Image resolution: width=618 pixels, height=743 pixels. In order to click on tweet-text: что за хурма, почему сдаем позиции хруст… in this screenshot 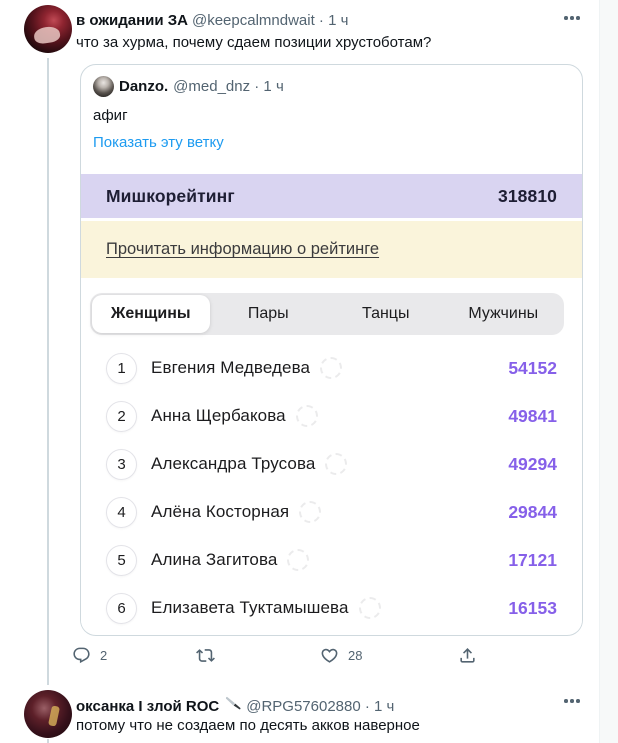, I will do `click(254, 42)`.